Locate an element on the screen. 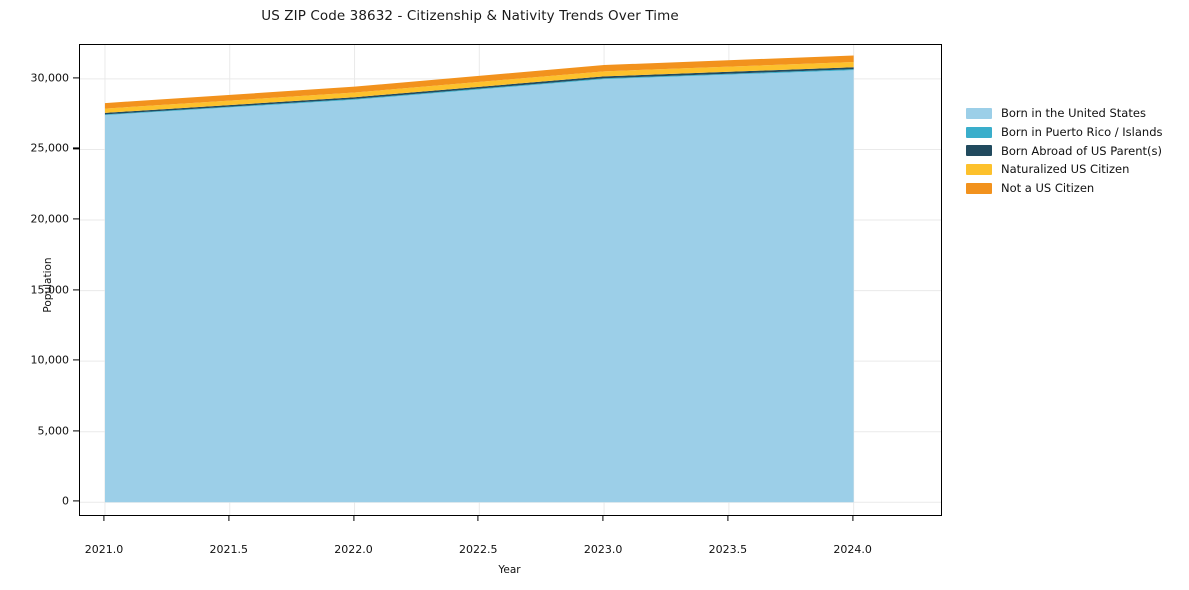  legend-item: Born Abroad of US Parent(s) is located at coordinates (1075, 150).